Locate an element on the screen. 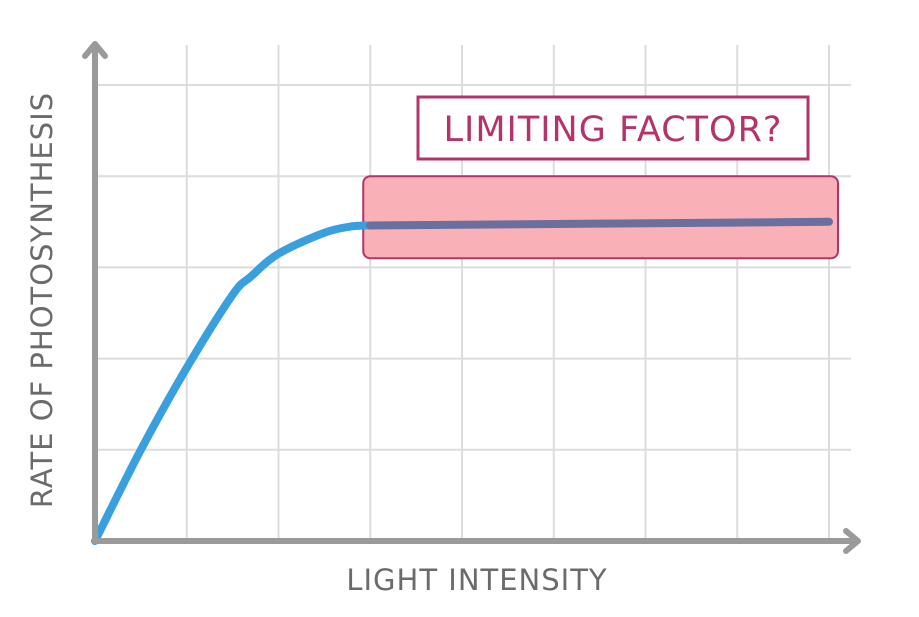  x-axis-label: LIGHT INTENSITY is located at coordinates (476, 580).